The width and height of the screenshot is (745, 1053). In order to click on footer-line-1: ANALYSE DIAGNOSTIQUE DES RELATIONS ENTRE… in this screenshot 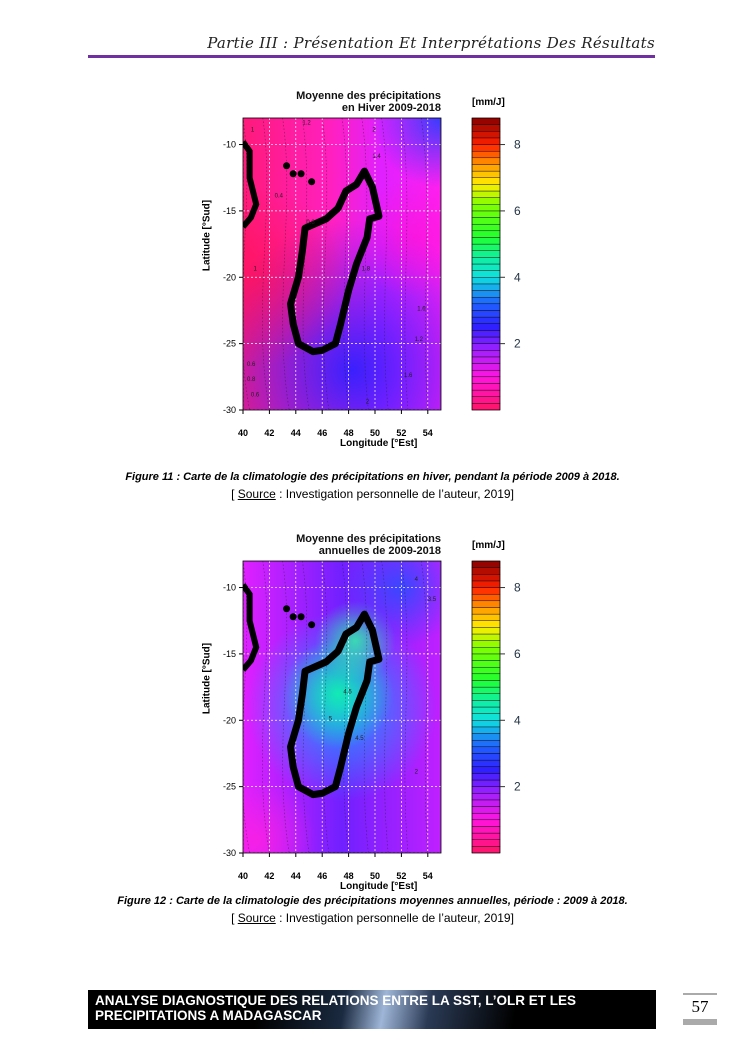, I will do `click(336, 1000)`.